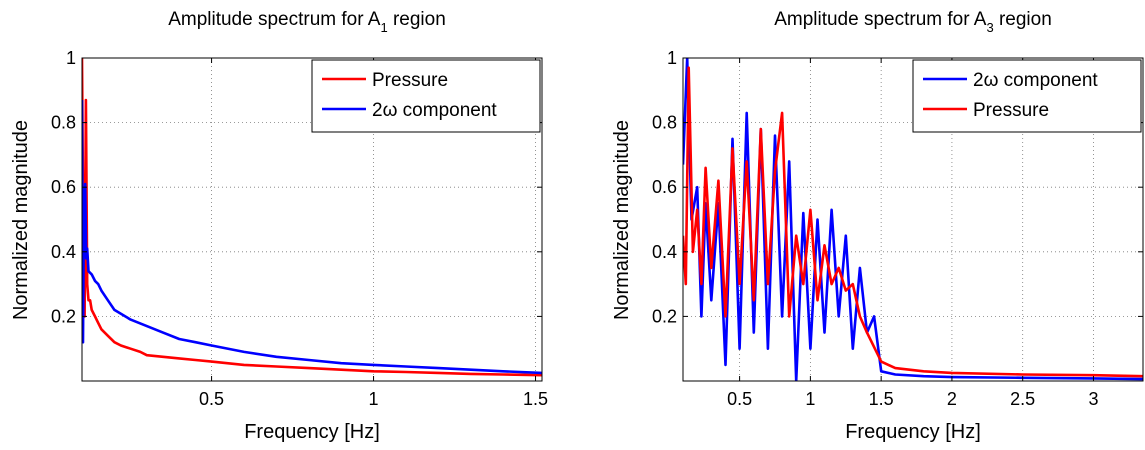  I want to click on chart-a3-legend-label: Pressure, so click(1011, 110).